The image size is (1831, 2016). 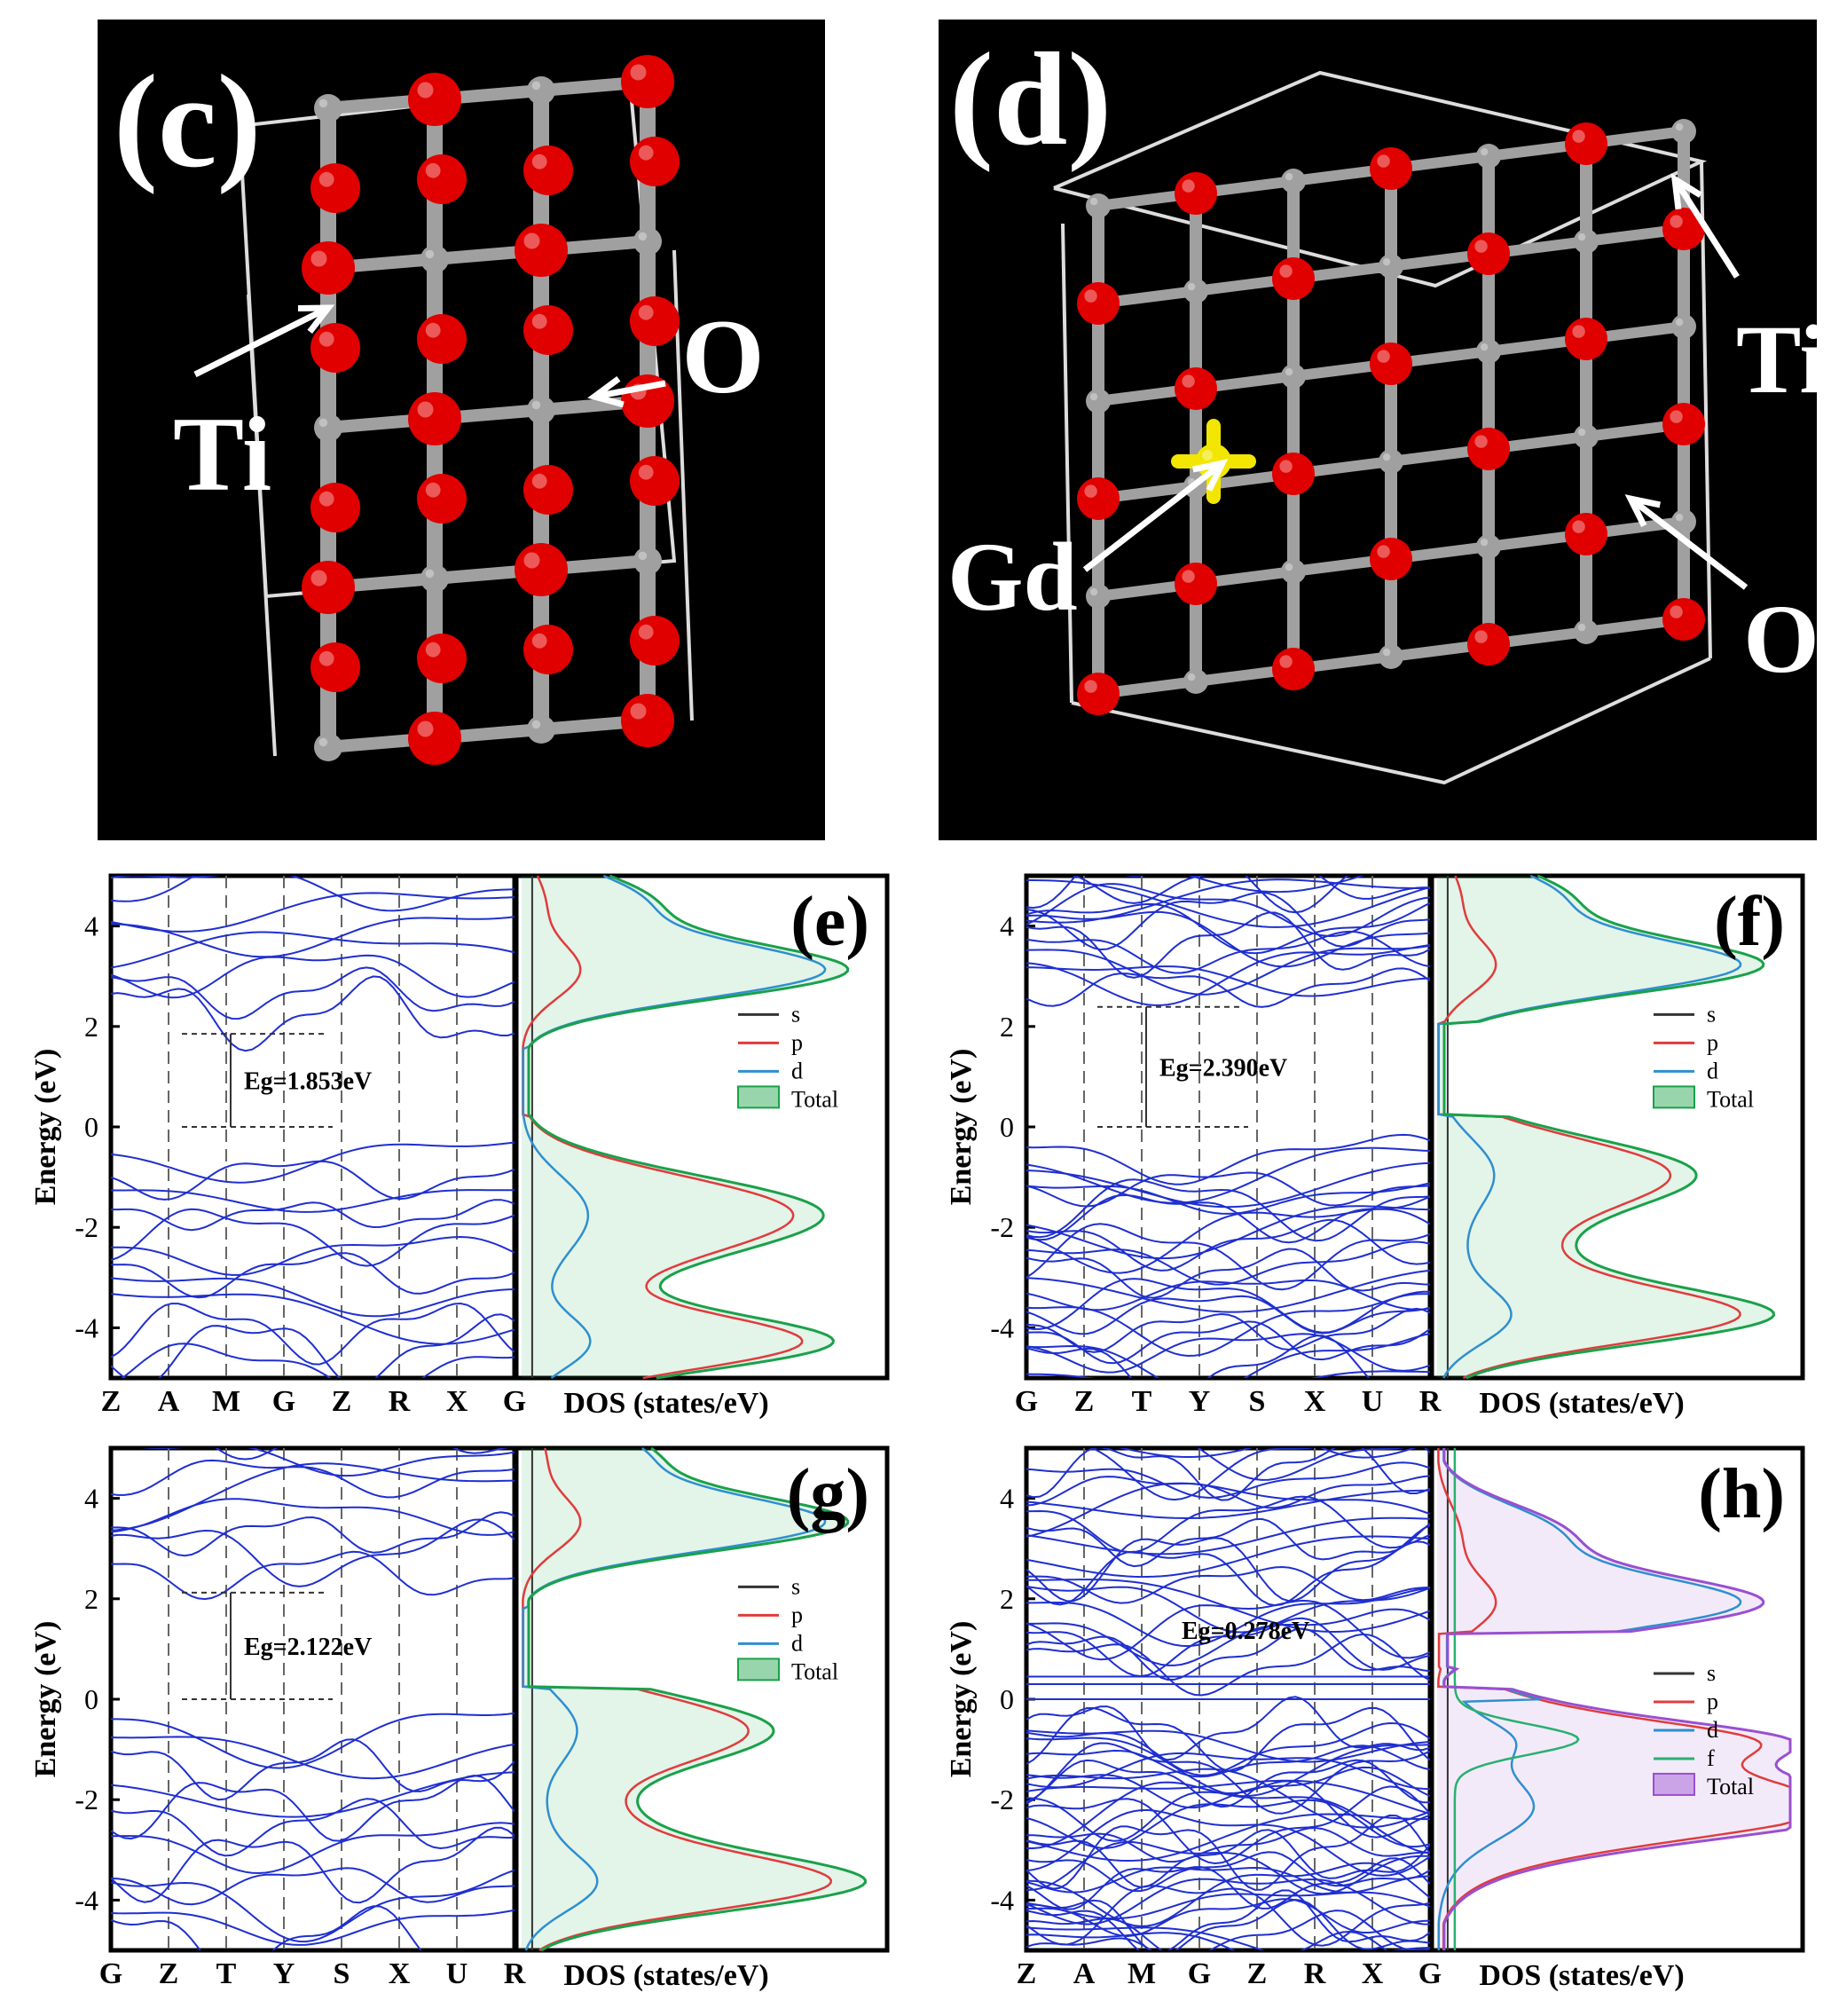 I want to click on band-gap-label: Eg=1.853eV, so click(x=308, y=1082).